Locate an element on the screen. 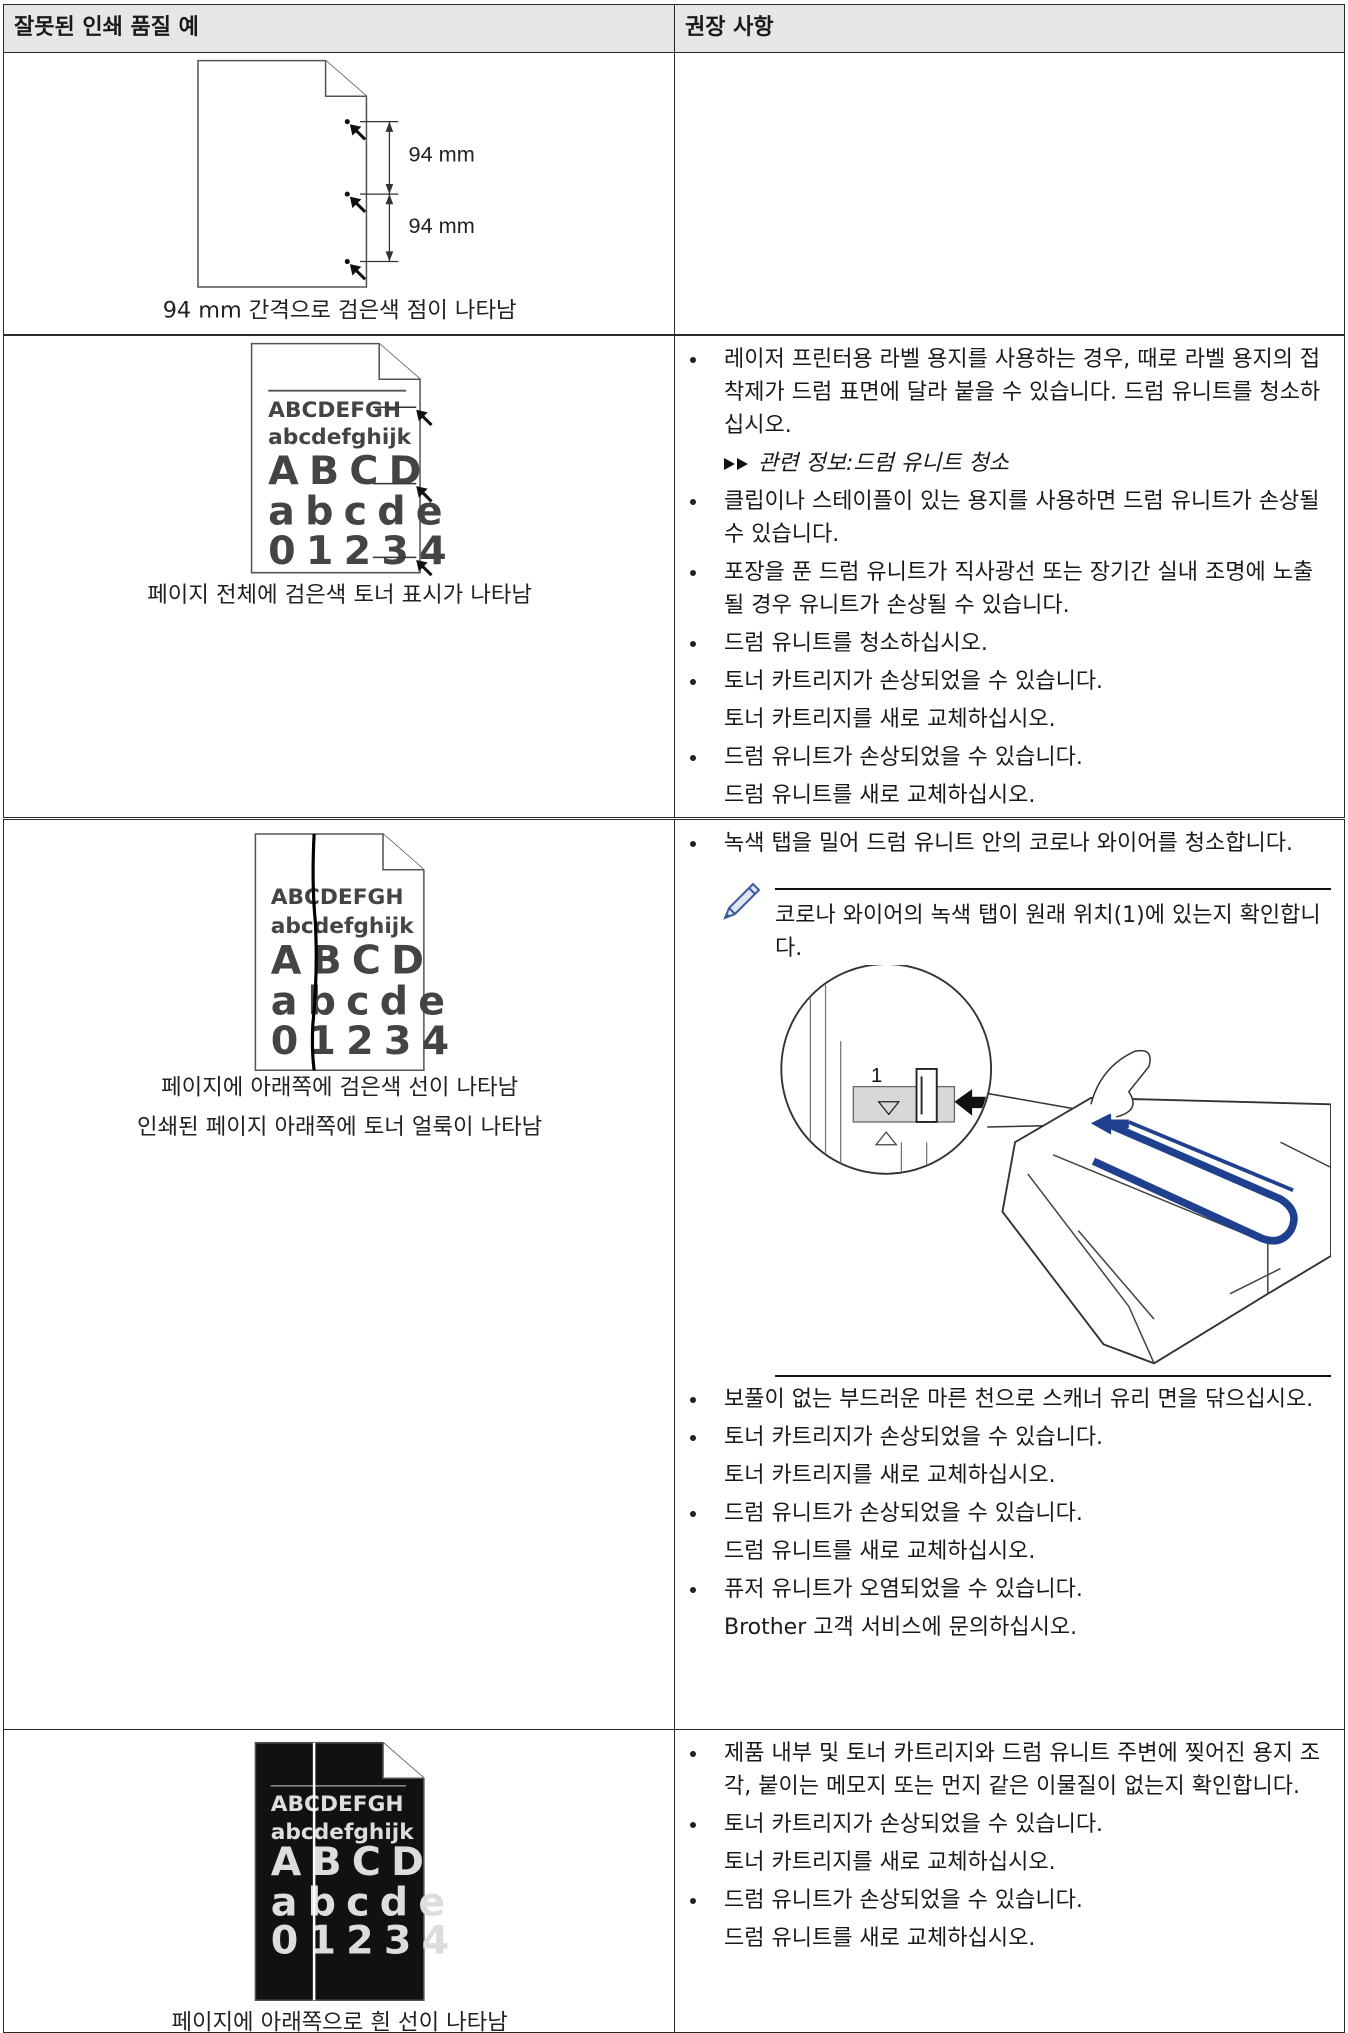  slide-arrow is located at coordinates (1109, 1124).